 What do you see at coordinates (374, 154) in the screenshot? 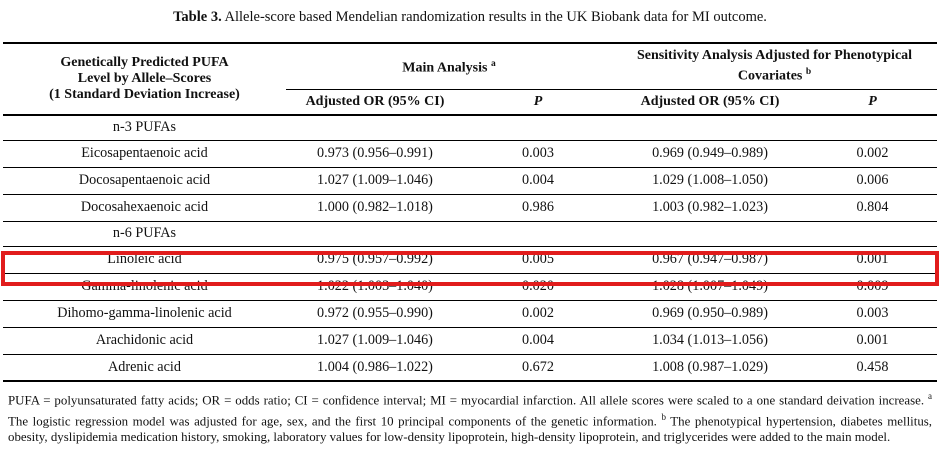
I see `main-or-cell: 0.973 (0.956–0.991)` at bounding box center [374, 154].